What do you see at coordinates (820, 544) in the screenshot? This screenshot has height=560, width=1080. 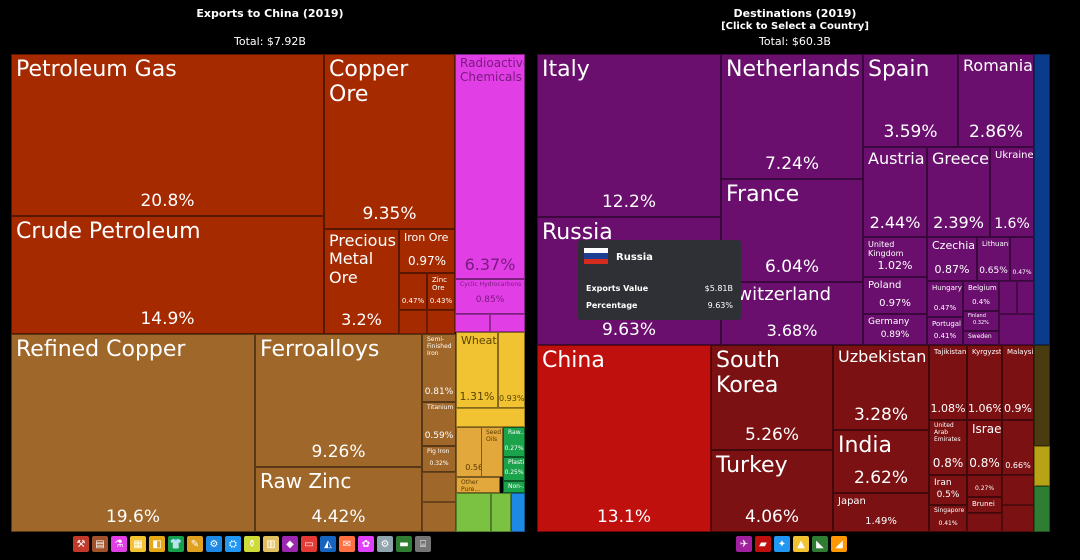 I see `south-america-icon: ◣` at bounding box center [820, 544].